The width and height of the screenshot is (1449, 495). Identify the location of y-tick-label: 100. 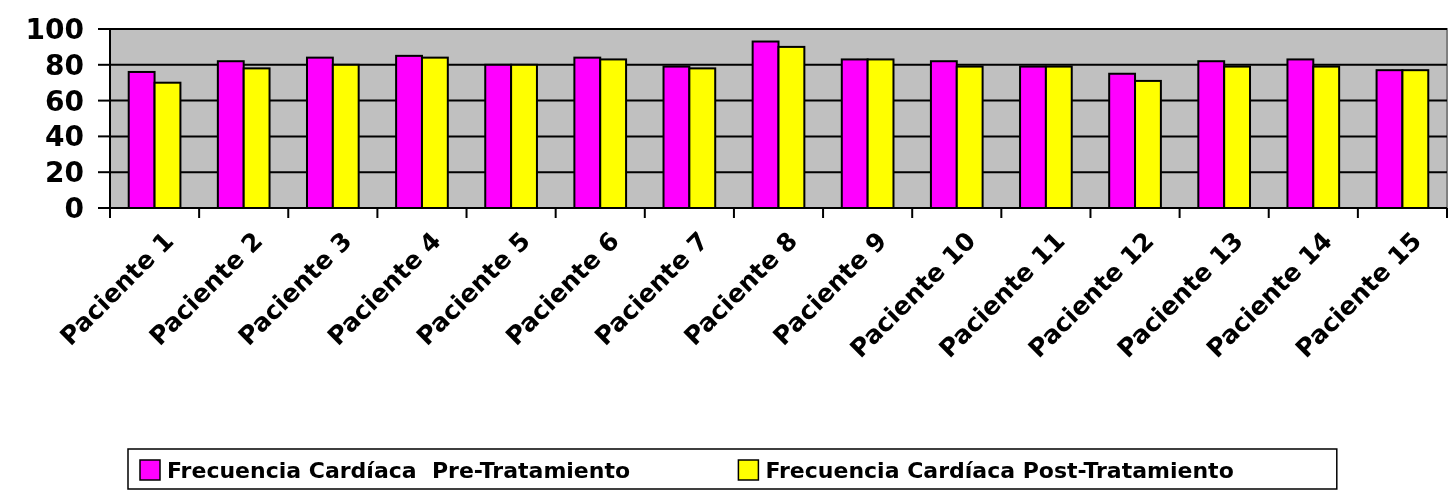
(54, 30).